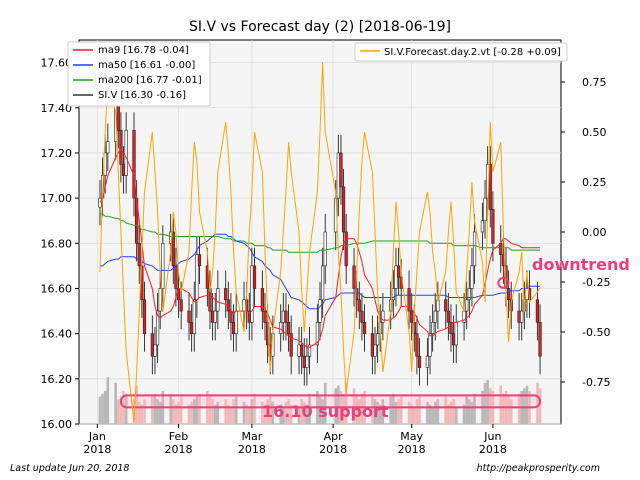 This screenshot has width=640, height=480. I want to click on footer-url: http://peakprosperity.com, so click(538, 468).